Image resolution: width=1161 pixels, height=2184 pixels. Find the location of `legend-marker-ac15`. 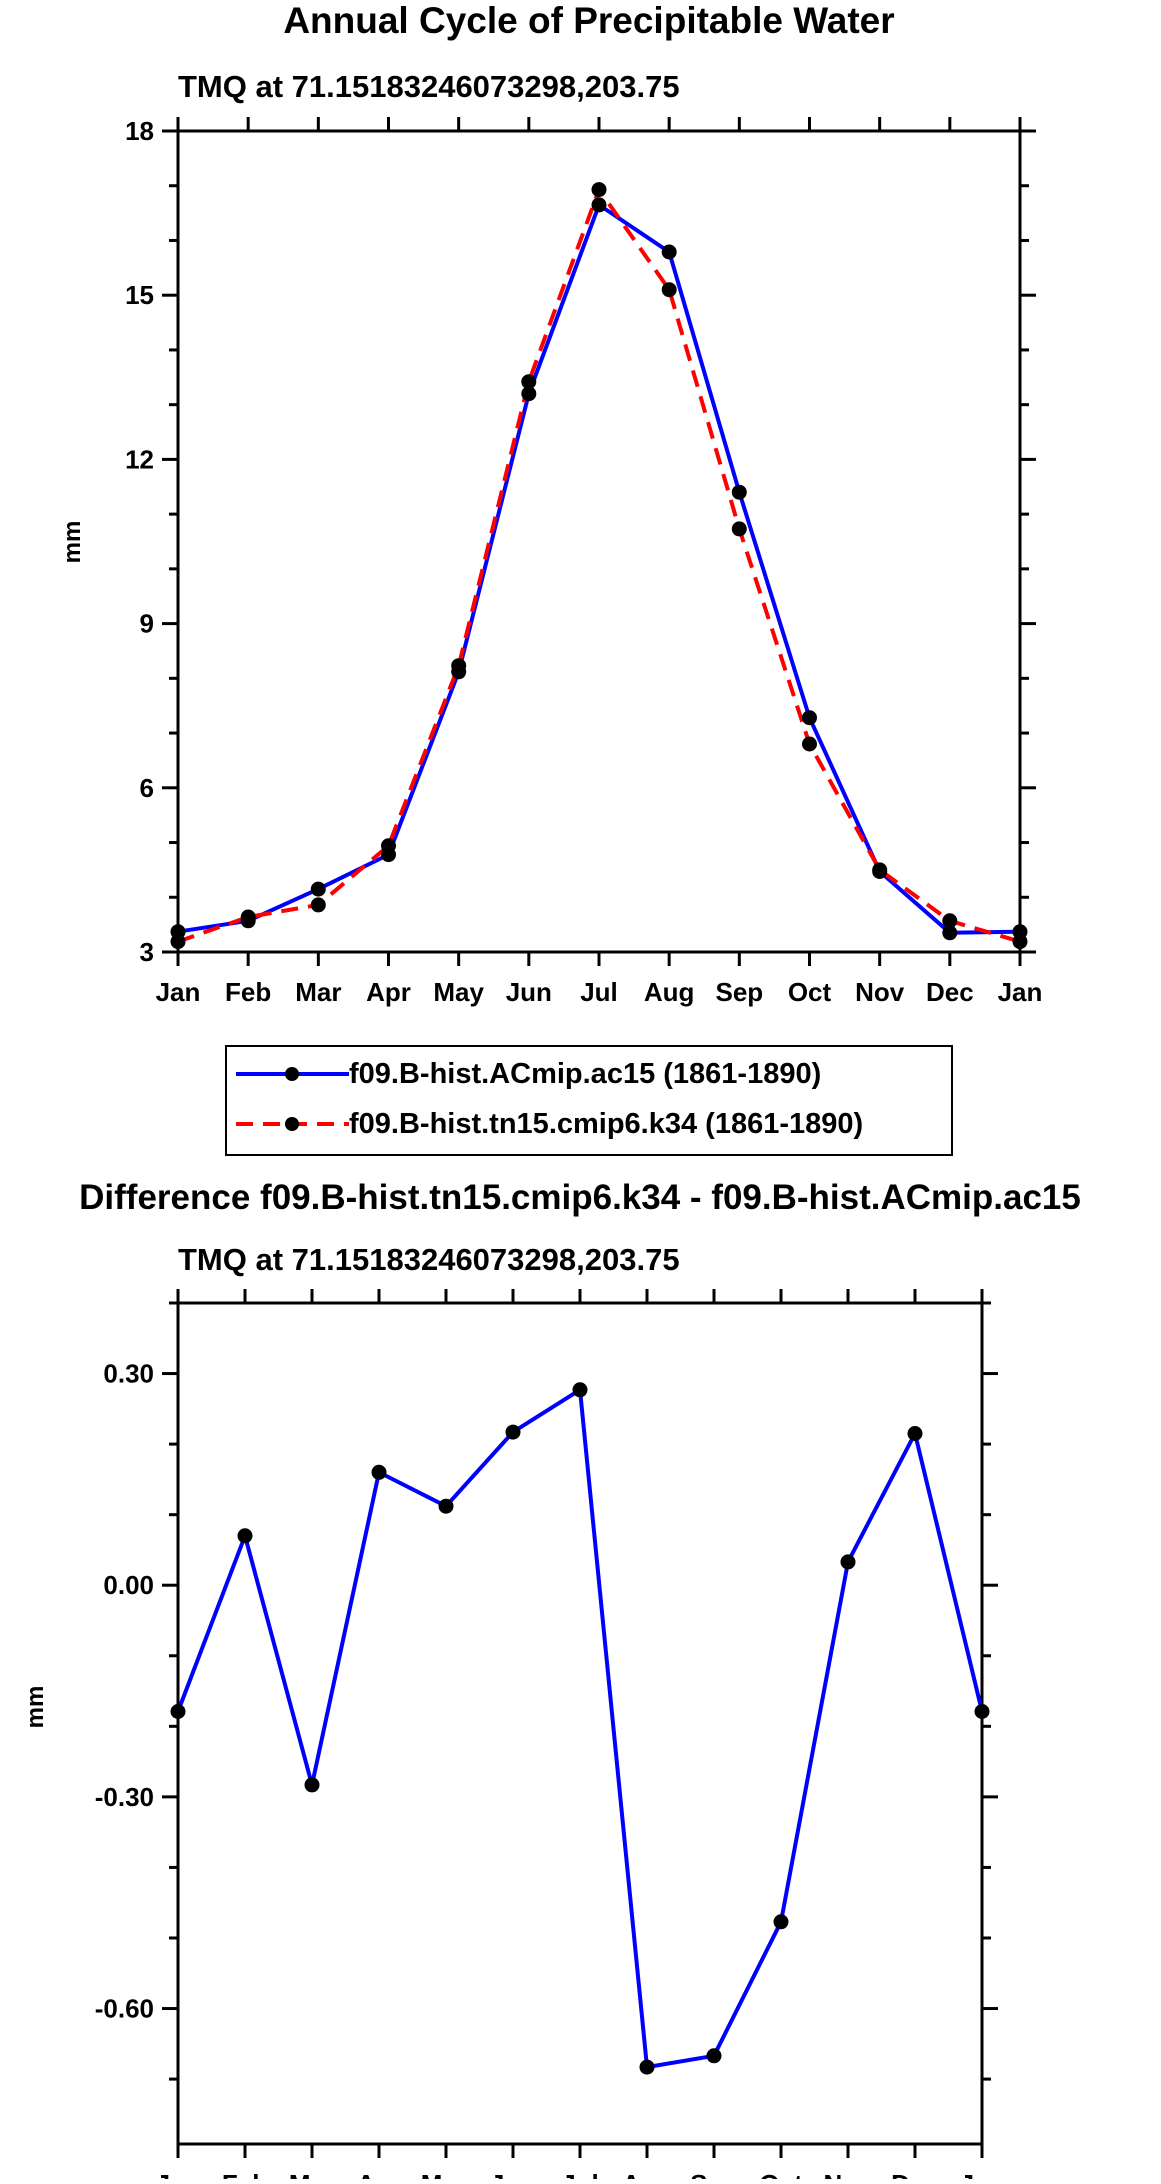

legend-marker-ac15 is located at coordinates (292, 1074).